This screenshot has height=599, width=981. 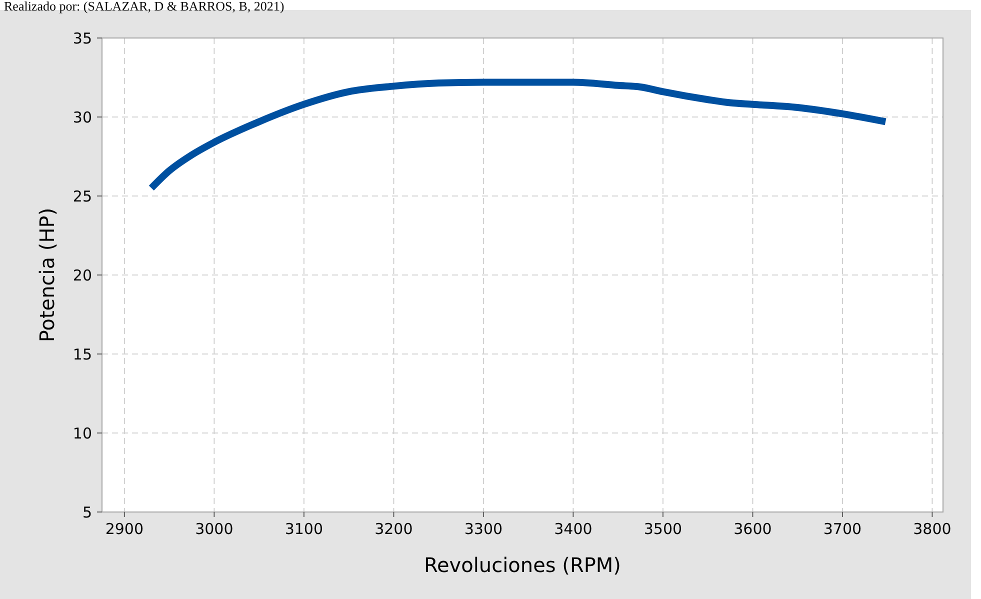 What do you see at coordinates (124, 529) in the screenshot?
I see `x-tick-label: 2900` at bounding box center [124, 529].